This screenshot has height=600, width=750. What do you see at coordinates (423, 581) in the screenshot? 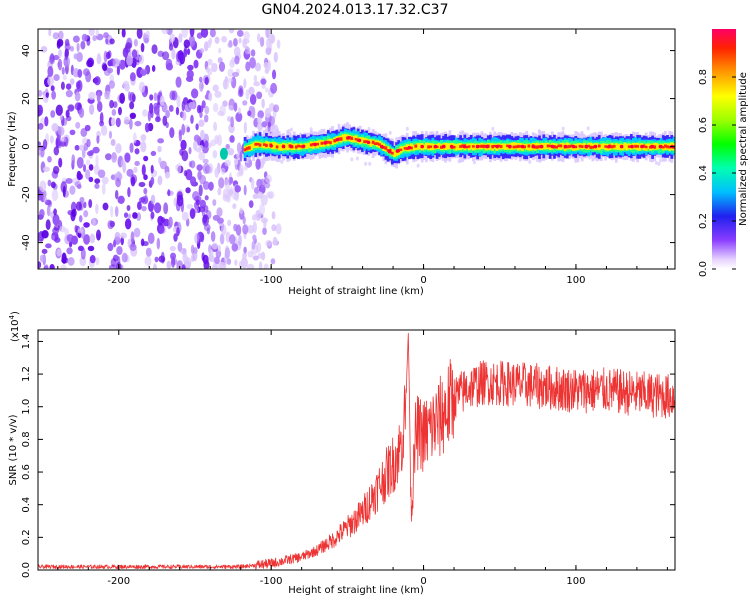
I see `snr-x-tick-label: 0` at bounding box center [423, 581].